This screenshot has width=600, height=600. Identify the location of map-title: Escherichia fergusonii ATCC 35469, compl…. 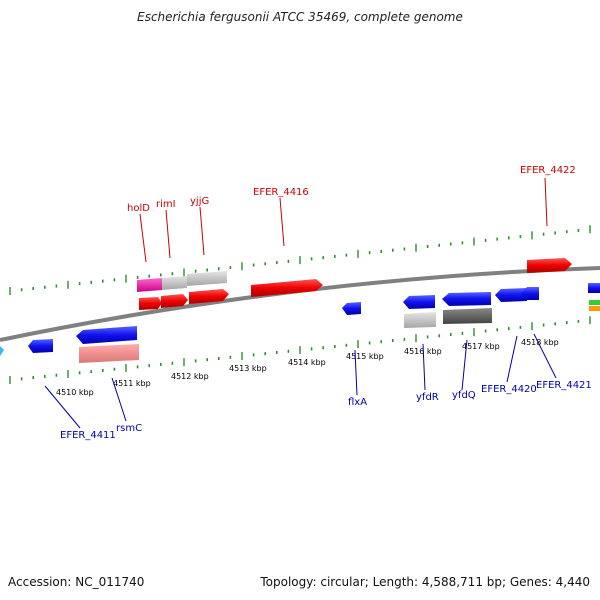
(300, 17).